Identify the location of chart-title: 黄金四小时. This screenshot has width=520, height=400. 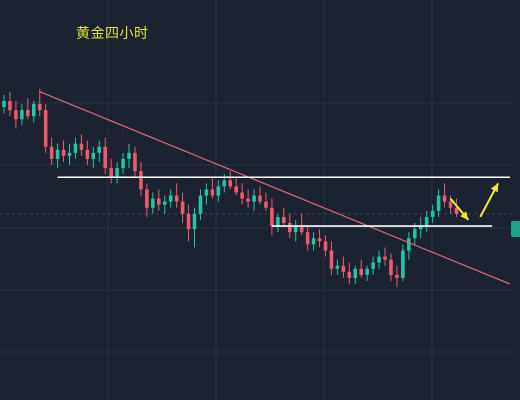
(112, 34).